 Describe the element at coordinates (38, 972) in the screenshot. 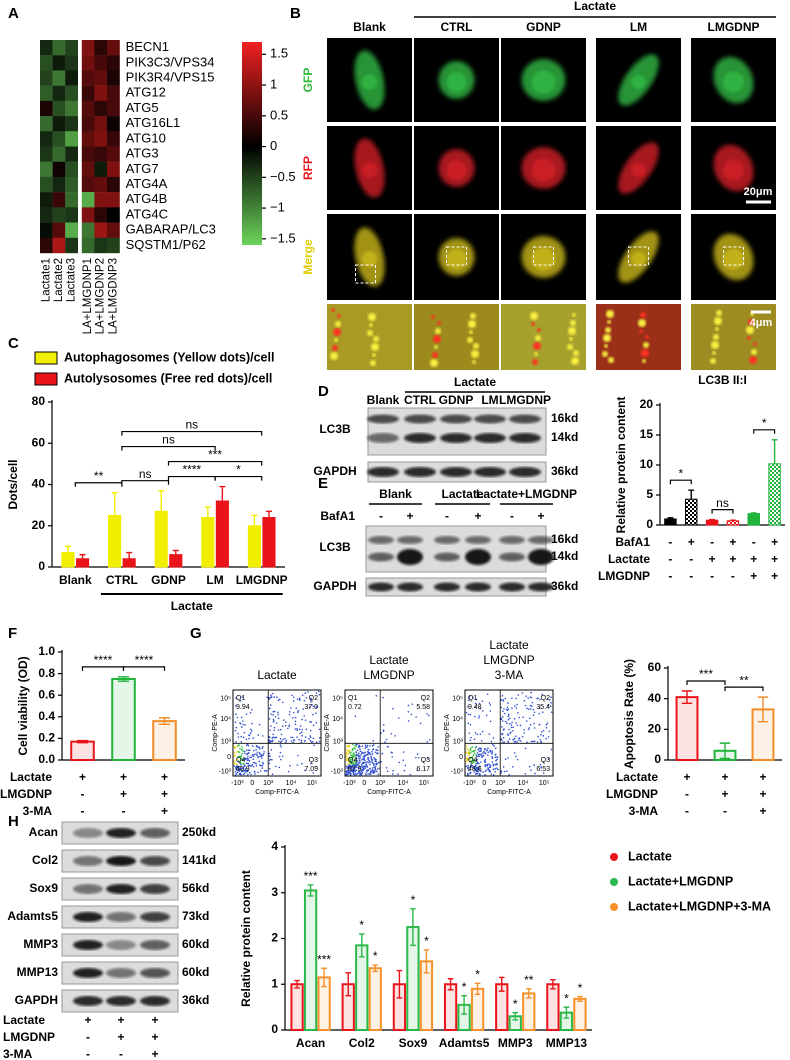

I see `protein-label: MMP13` at that location.